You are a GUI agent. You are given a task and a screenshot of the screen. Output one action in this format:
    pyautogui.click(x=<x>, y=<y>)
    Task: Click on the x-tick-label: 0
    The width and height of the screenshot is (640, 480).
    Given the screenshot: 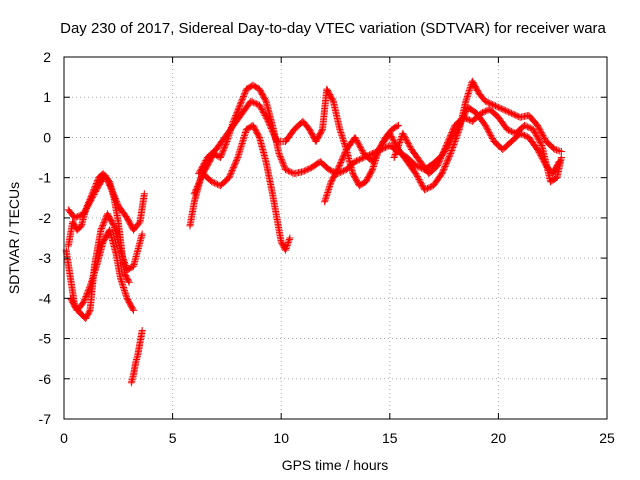 What is the action you would take?
    pyautogui.click(x=64, y=438)
    